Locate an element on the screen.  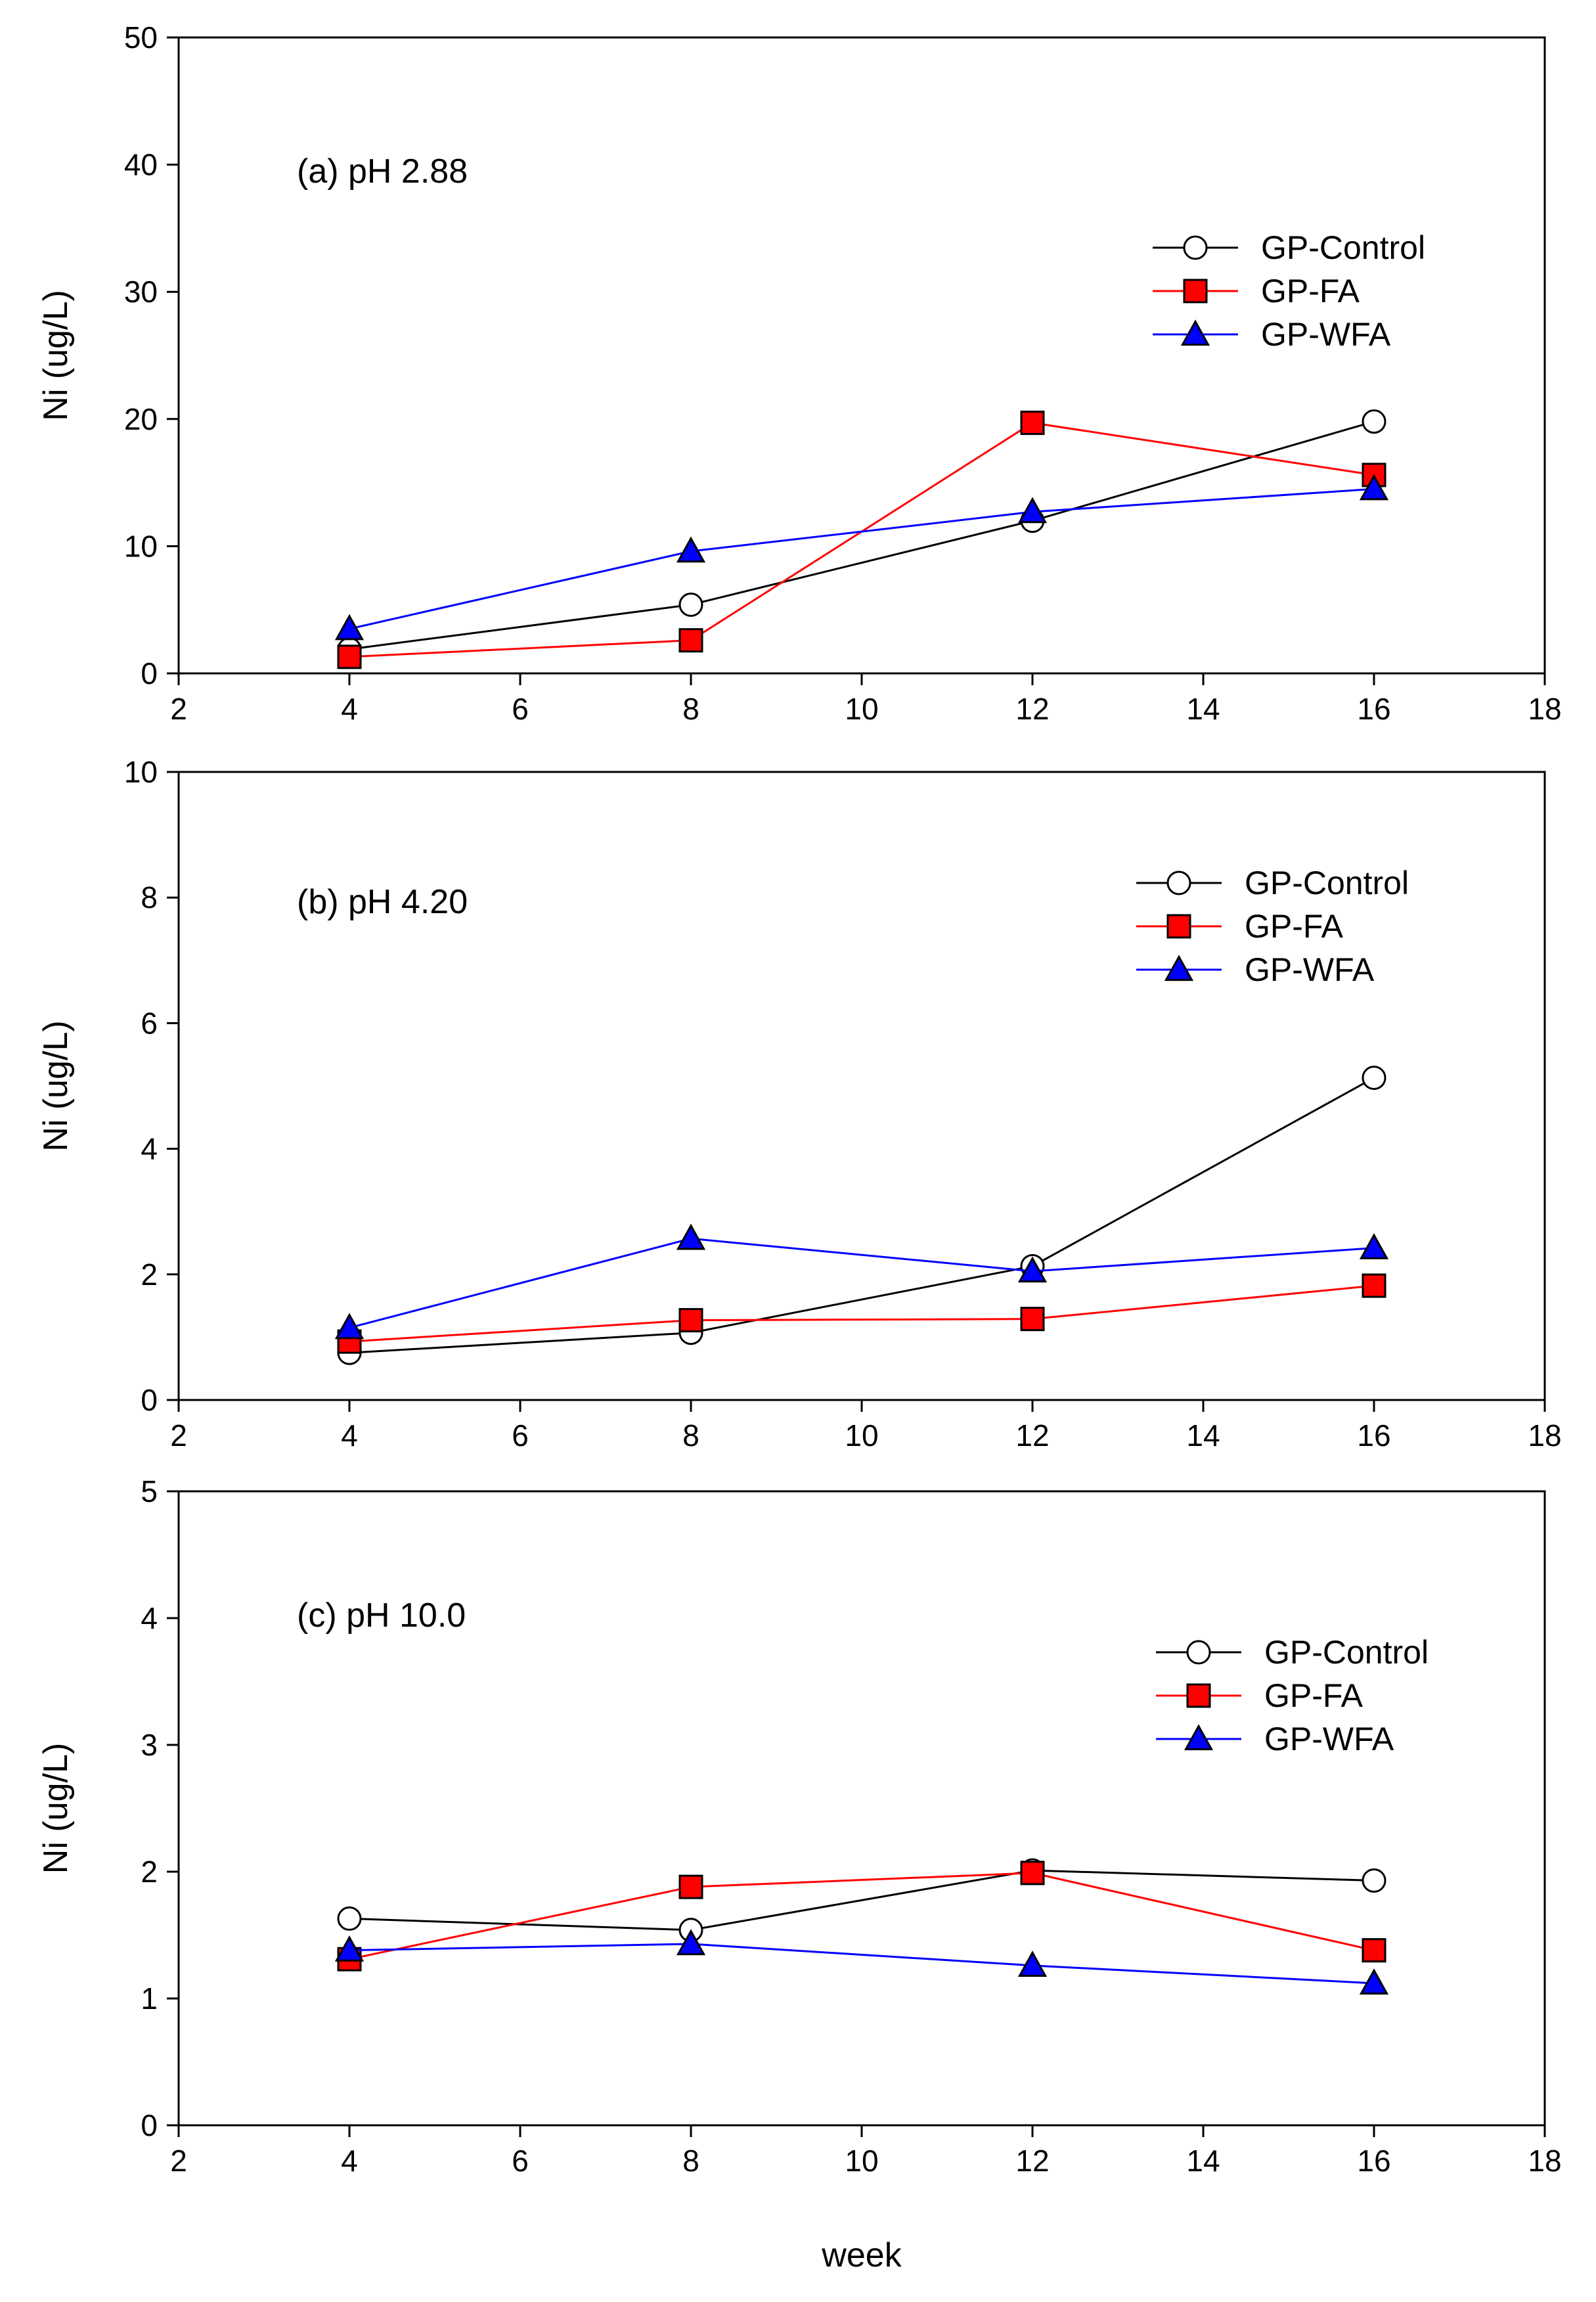
panel-annotation: (a) pH 2.88 is located at coordinates (382, 171).